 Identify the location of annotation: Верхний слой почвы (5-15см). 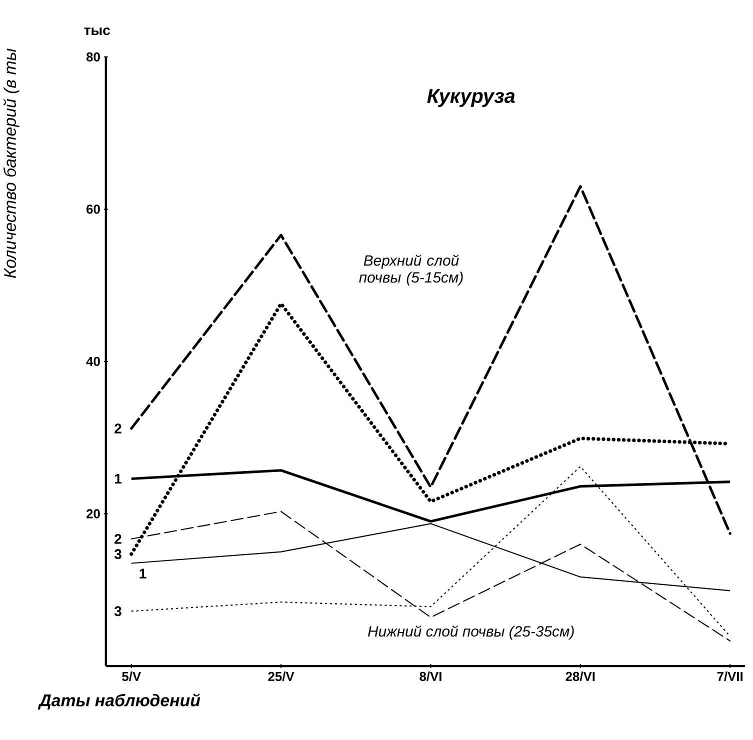
(411, 270).